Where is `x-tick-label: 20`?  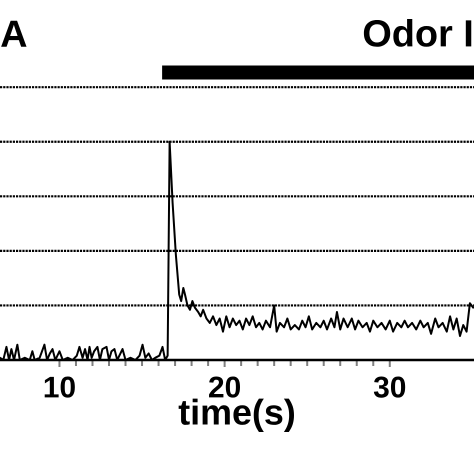 x-tick-label: 20 is located at coordinates (224, 387).